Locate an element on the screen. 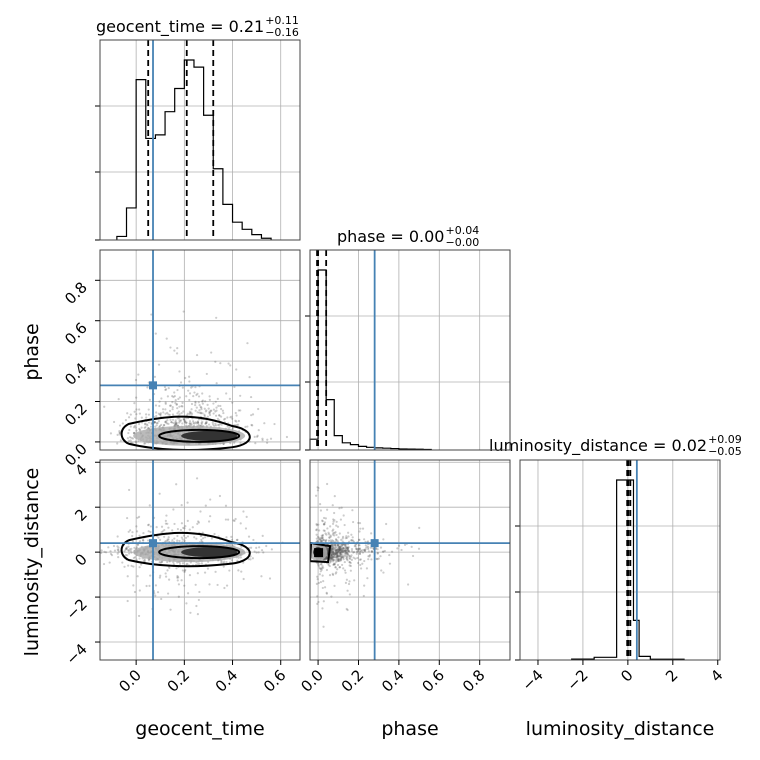 This screenshot has width=760, height=760. y-tick-label-phase-3: 0.6 is located at coordinates (76, 334).